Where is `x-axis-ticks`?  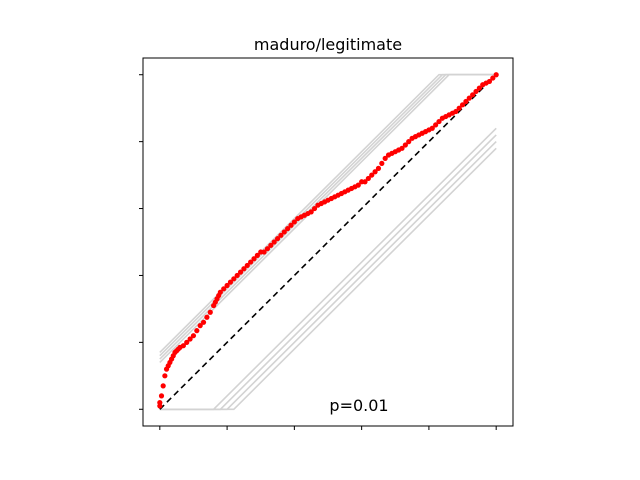
x-axis-ticks is located at coordinates (328, 428).